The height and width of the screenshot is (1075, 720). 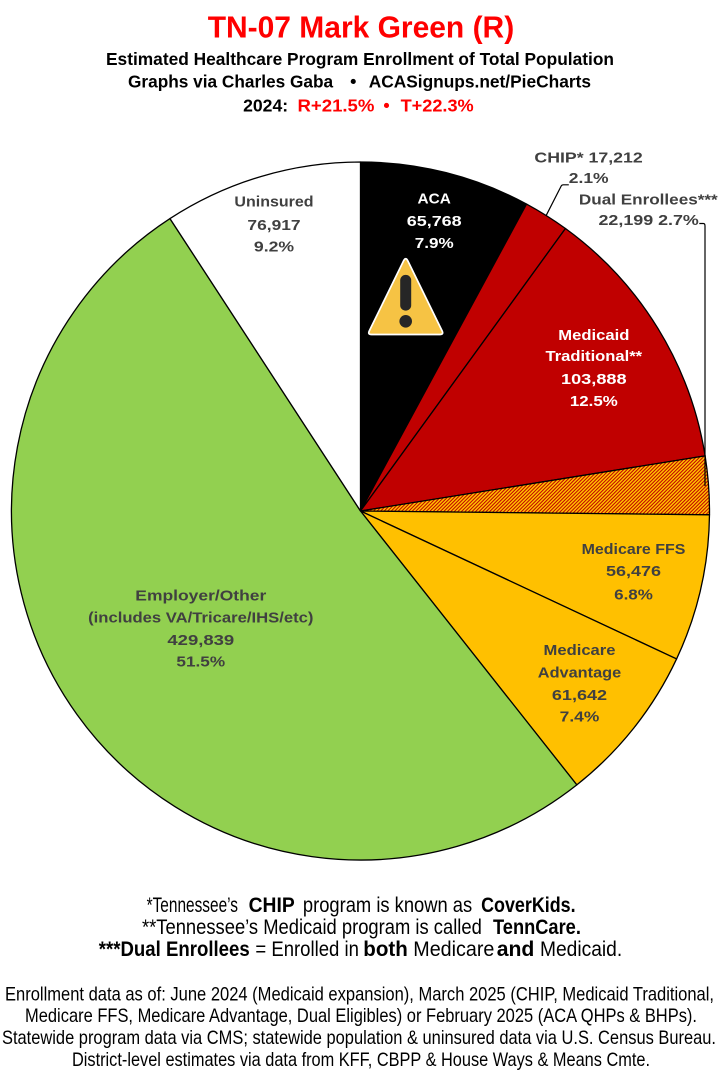 What do you see at coordinates (307, 949) in the screenshot?
I see `svg-text: = Enrolled in` at bounding box center [307, 949].